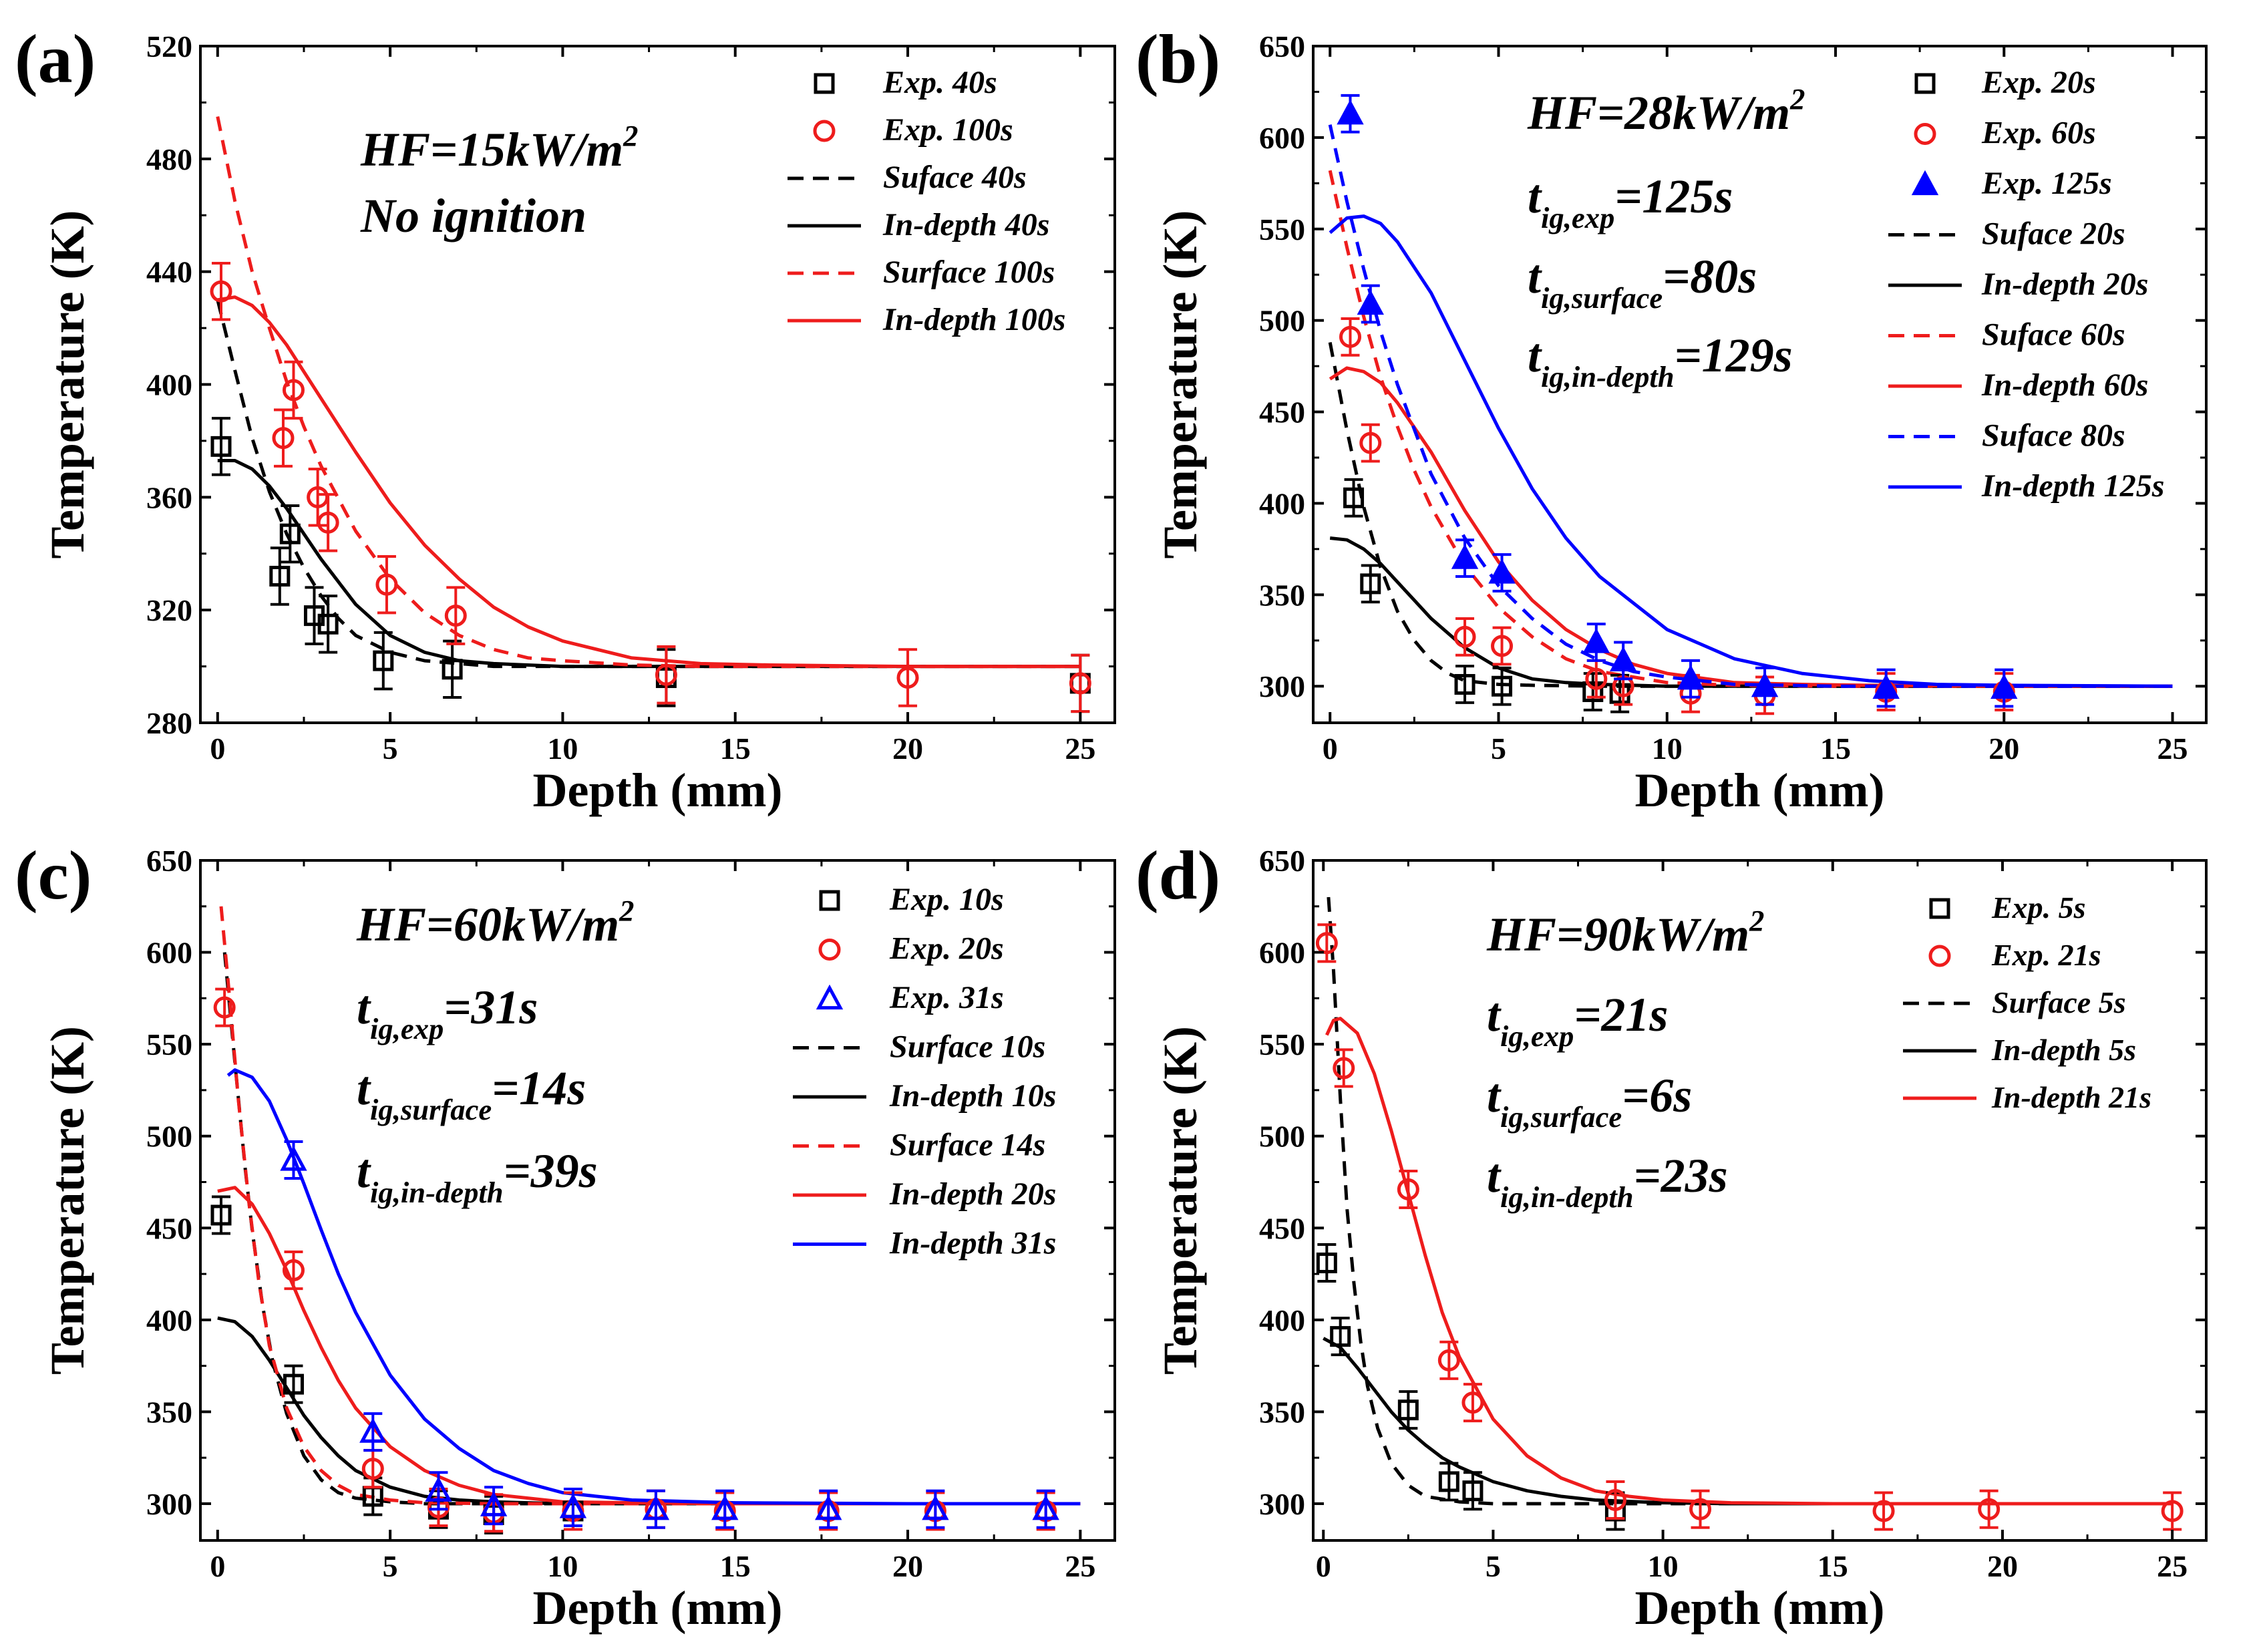 The width and height of the screenshot is (2257, 1652). Describe the element at coordinates (2039, 133) in the screenshot. I see `legend-label: Exp. 60s` at that location.